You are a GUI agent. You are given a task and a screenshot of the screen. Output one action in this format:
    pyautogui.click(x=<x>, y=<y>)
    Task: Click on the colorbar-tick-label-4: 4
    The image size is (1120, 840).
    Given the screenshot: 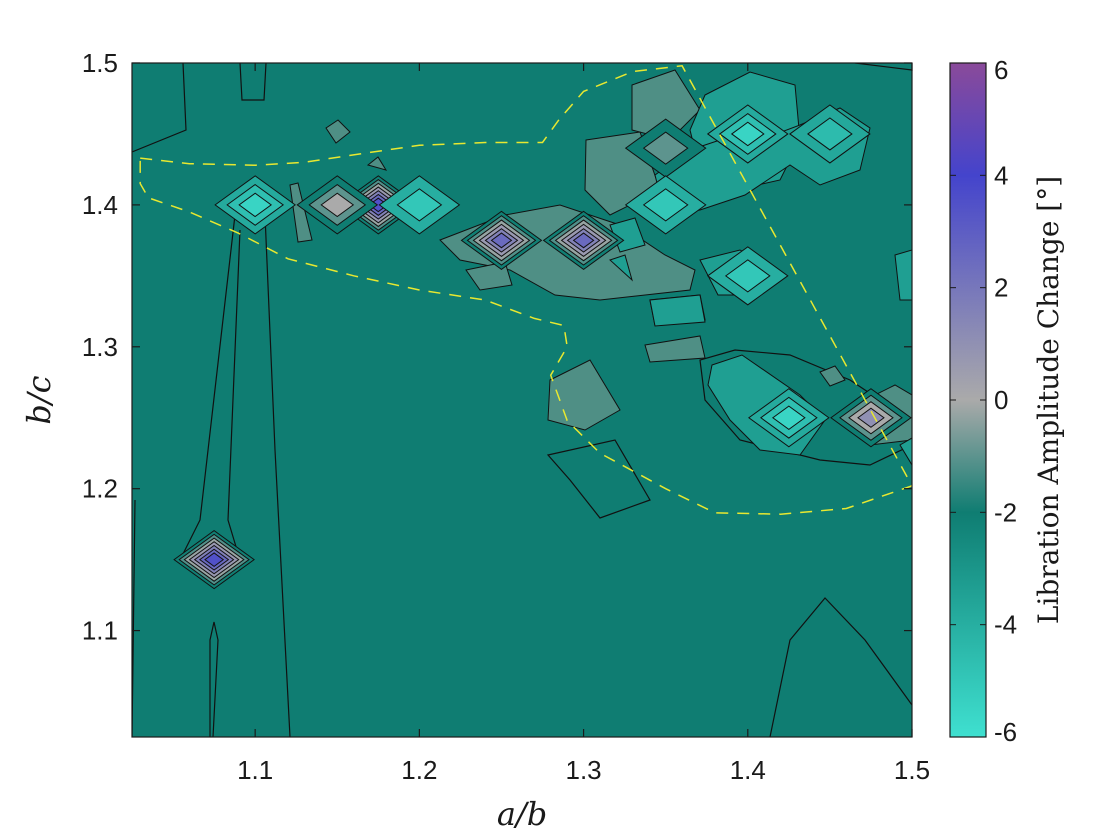 What is the action you would take?
    pyautogui.click(x=1001, y=175)
    